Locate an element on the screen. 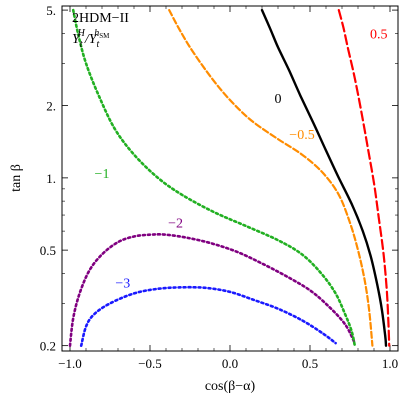 This screenshot has height=401, width=407. legend-box: 2HDM−II YtH/YthSM is located at coordinates (100, 30).